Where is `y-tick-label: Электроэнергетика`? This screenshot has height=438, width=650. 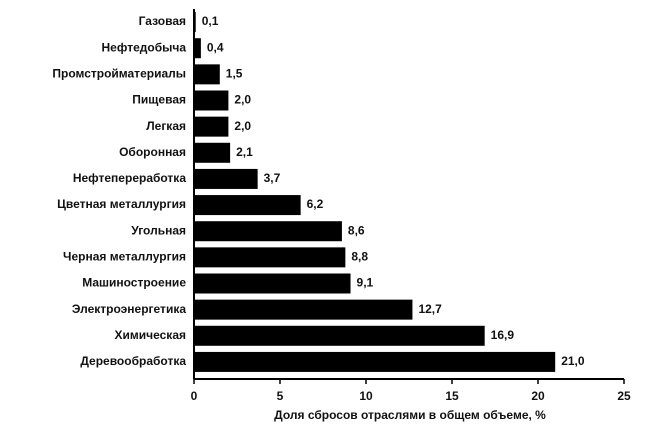 y-tick-label: Электроэнергетика is located at coordinates (129, 309).